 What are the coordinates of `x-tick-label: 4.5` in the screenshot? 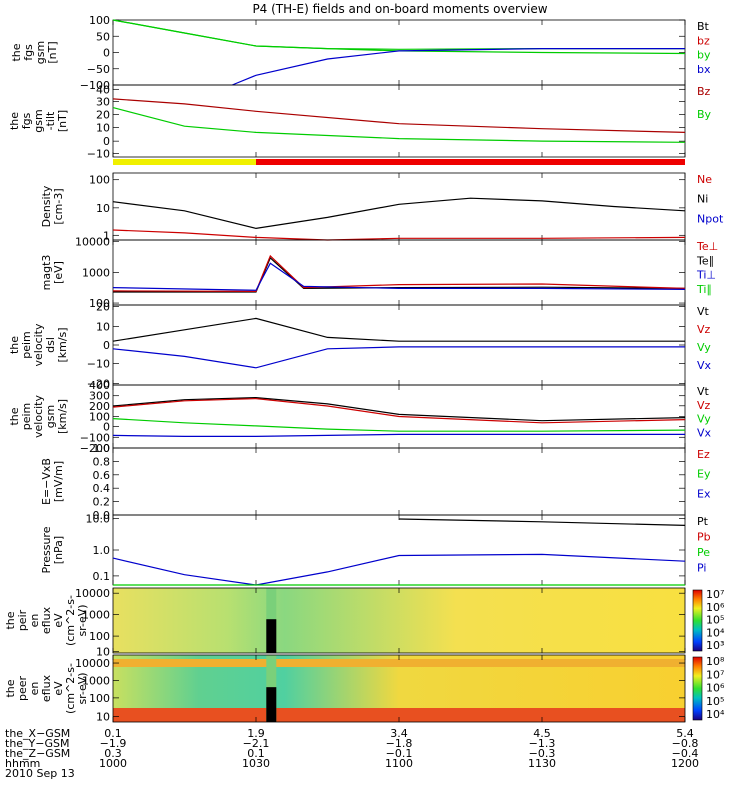 It's located at (542, 733).